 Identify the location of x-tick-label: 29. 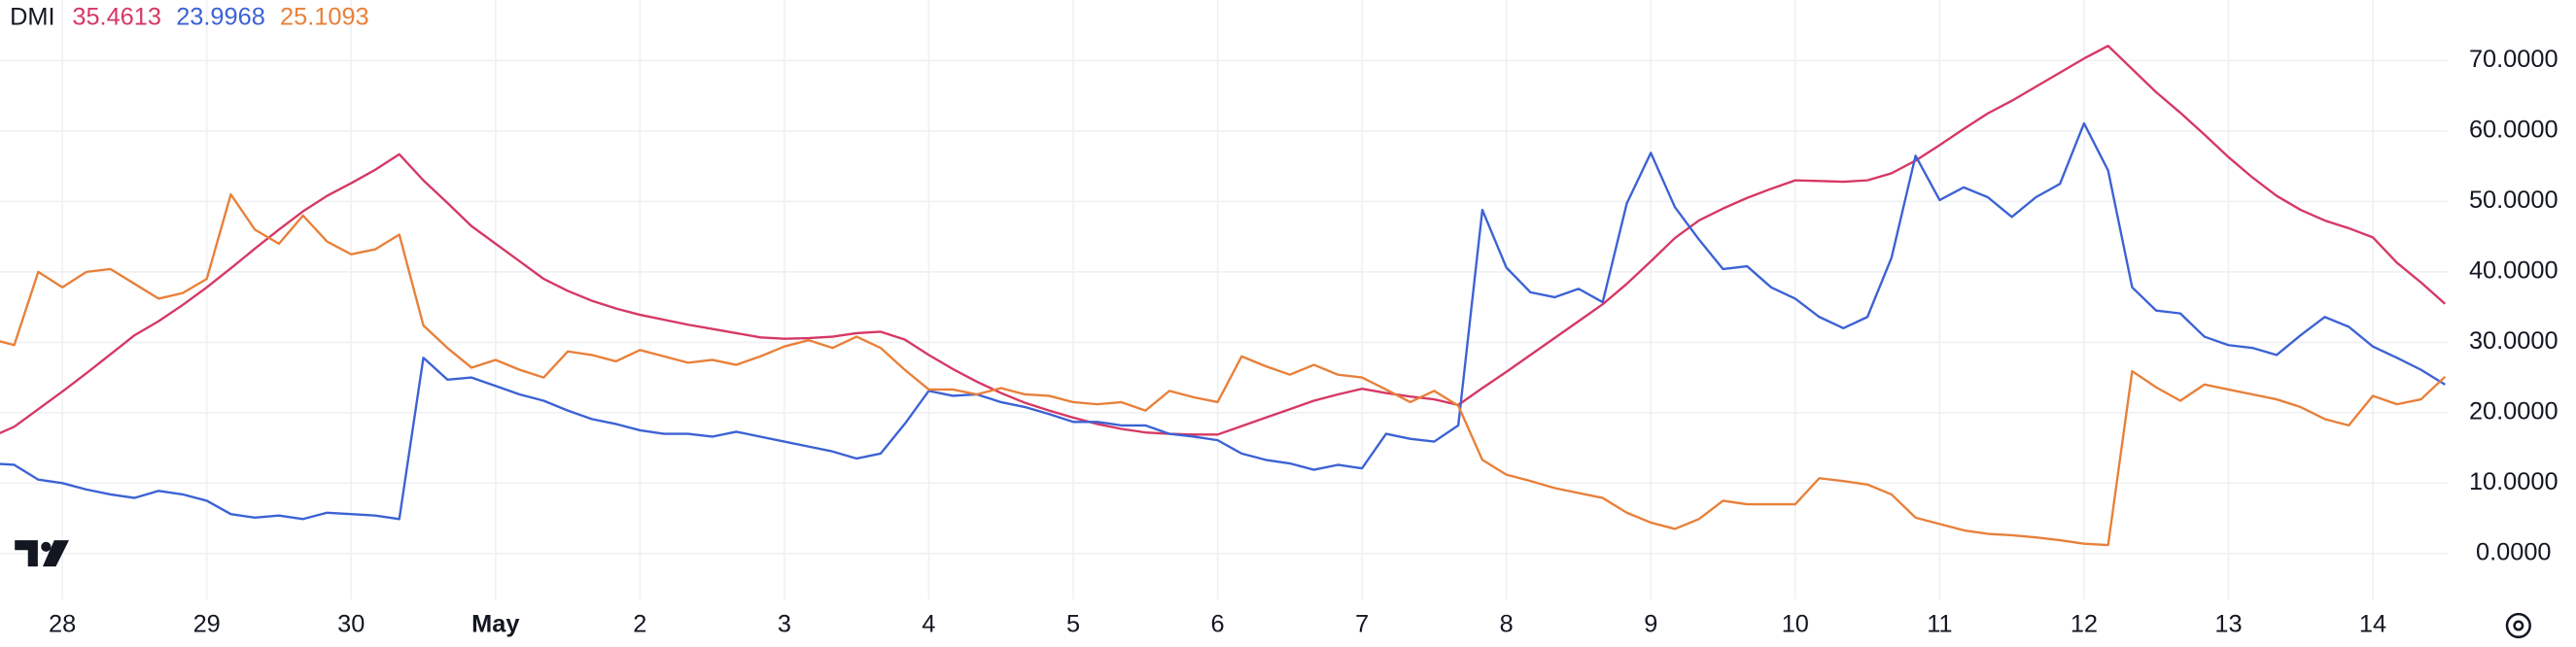
(207, 624).